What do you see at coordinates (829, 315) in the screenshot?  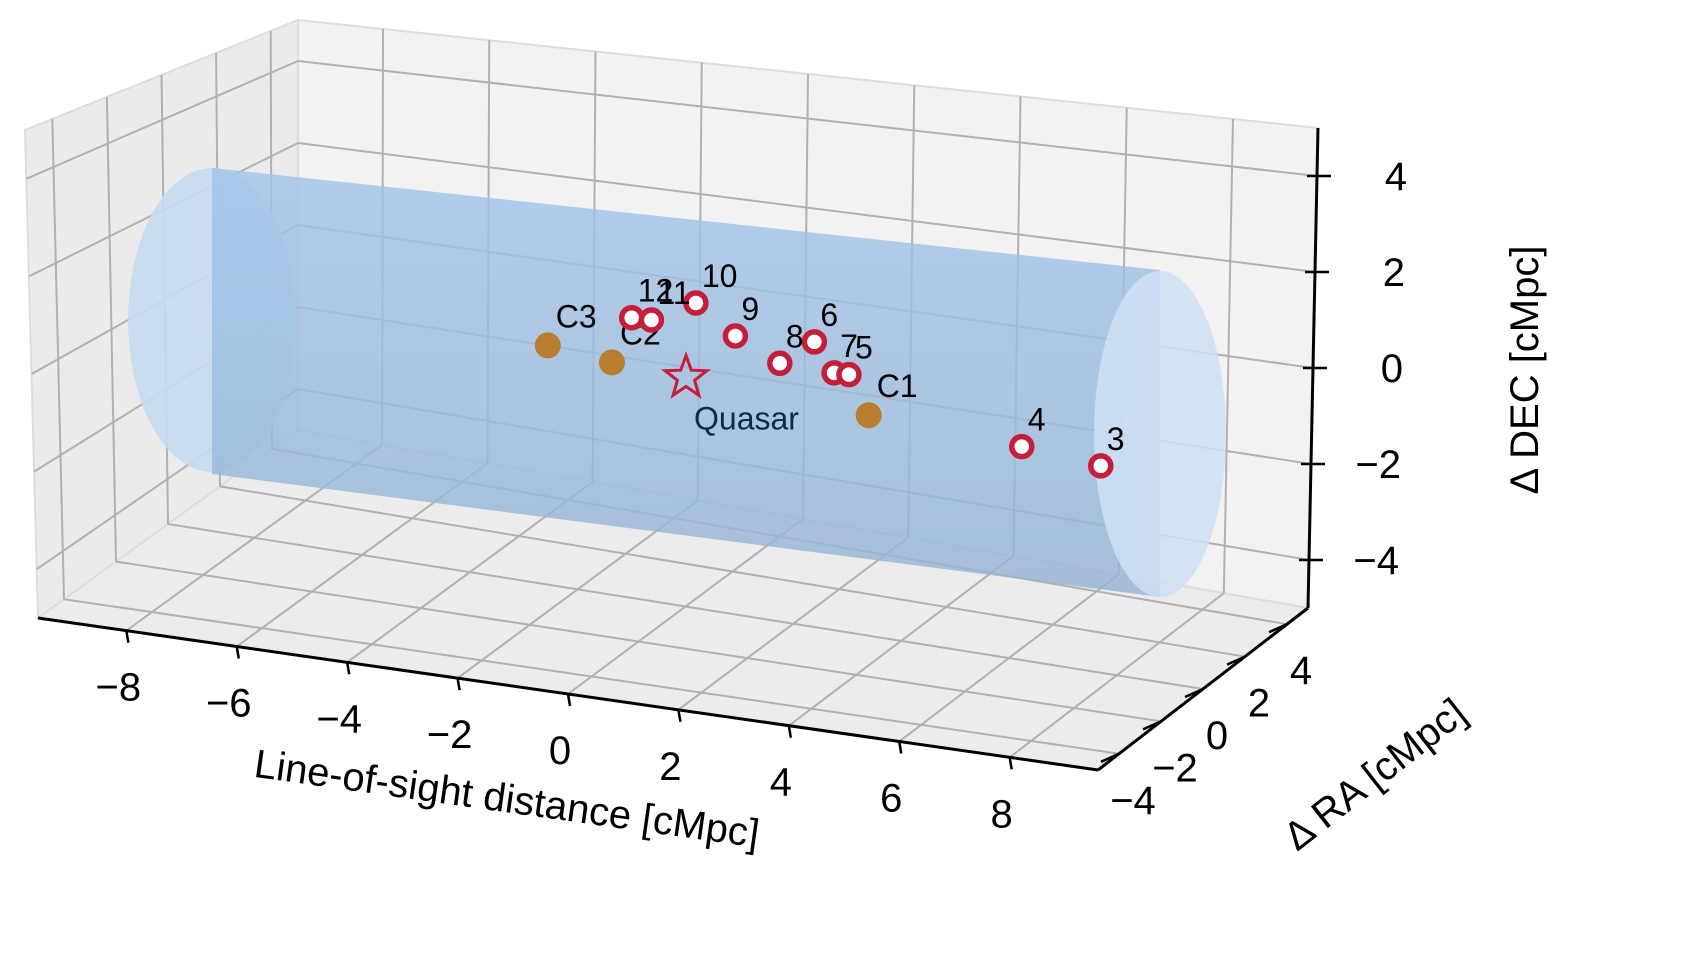 I see `galaxy-label: 6` at bounding box center [829, 315].